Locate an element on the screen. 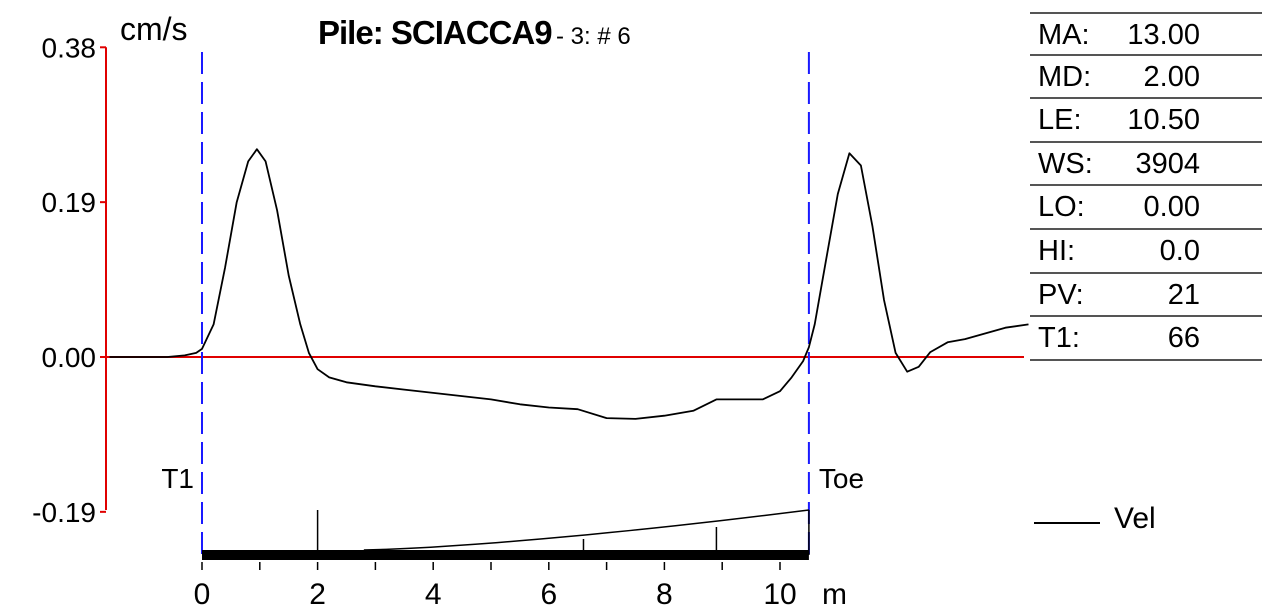 The image size is (1263, 608). param-row-md: MD: 2.00 is located at coordinates (1146, 78).